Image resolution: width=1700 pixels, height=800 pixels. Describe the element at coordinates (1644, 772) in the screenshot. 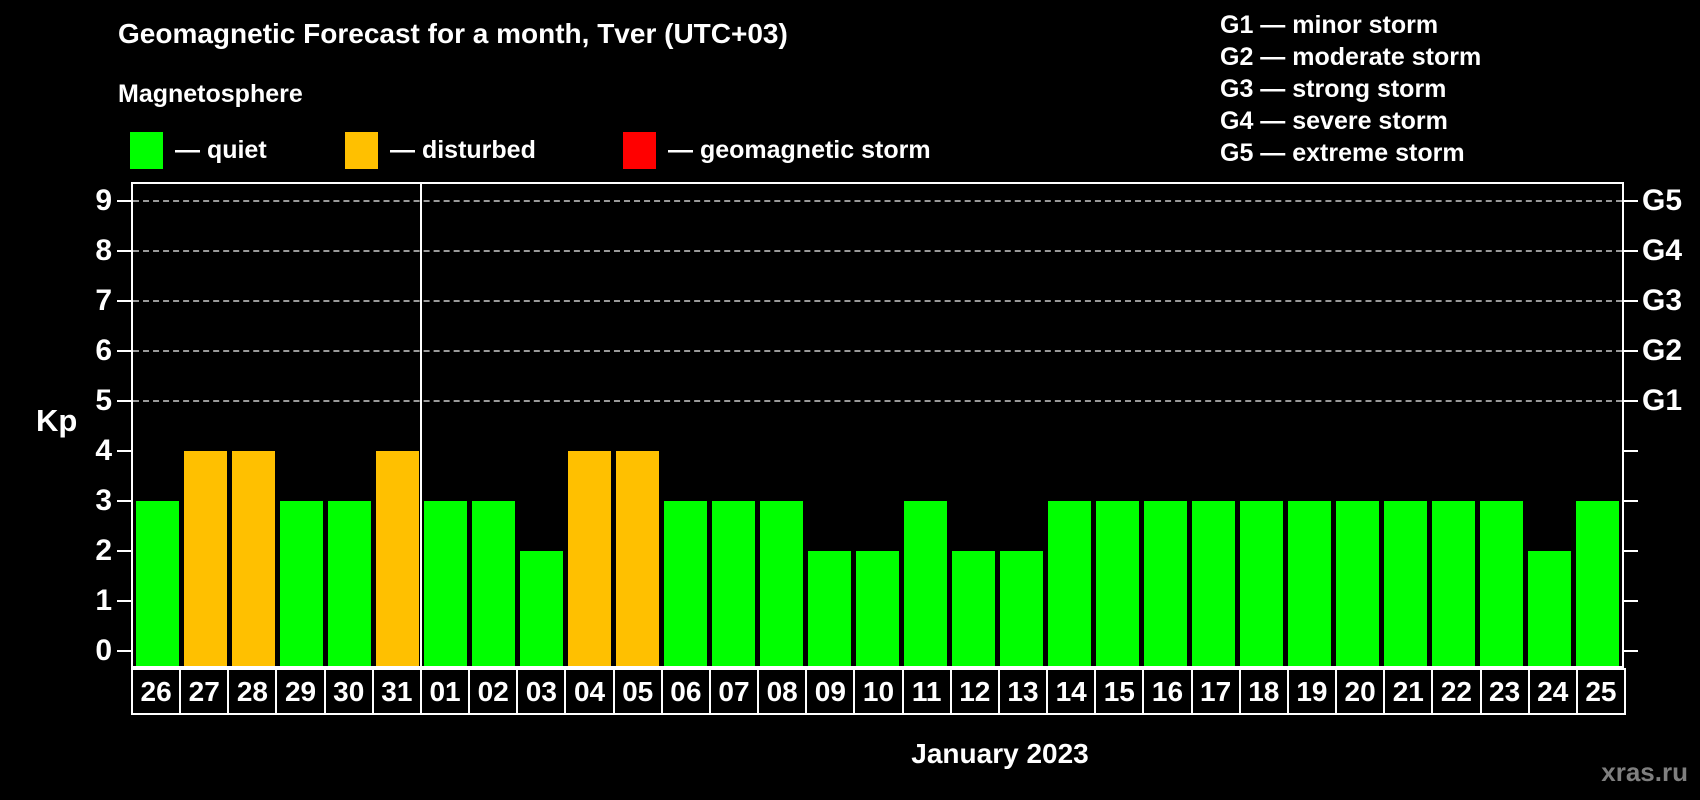

I see `watermark: xras.ru` at that location.